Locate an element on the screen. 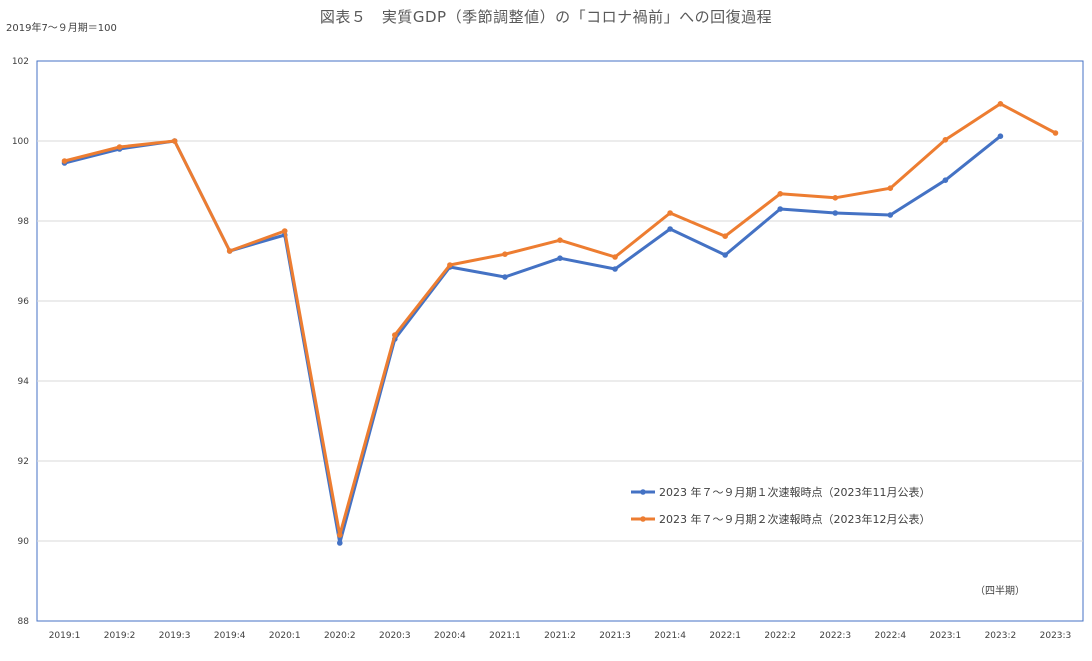  y-tick-label: 90 is located at coordinates (24, 542).